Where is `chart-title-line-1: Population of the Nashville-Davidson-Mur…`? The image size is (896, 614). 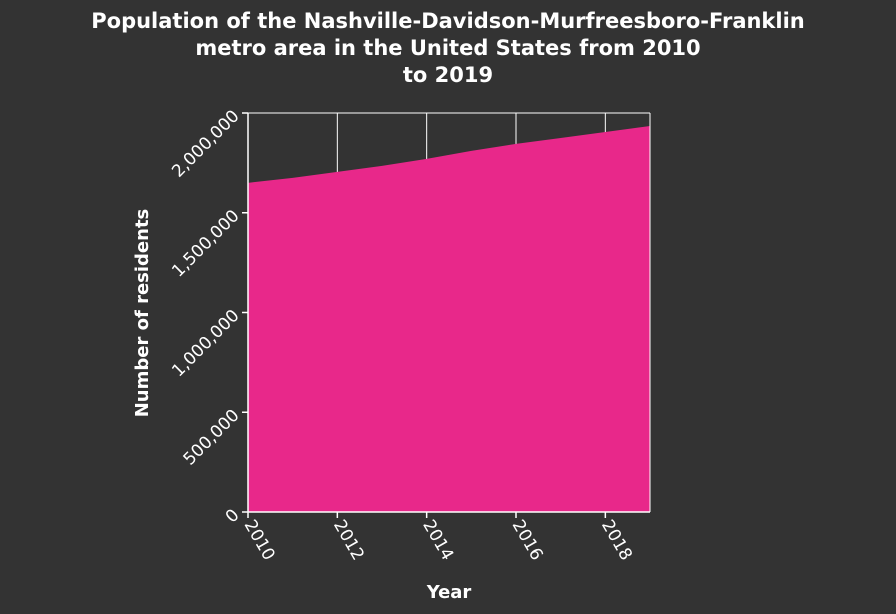 chart-title-line-1: Population of the Nashville-Davidson-Mur… is located at coordinates (448, 21).